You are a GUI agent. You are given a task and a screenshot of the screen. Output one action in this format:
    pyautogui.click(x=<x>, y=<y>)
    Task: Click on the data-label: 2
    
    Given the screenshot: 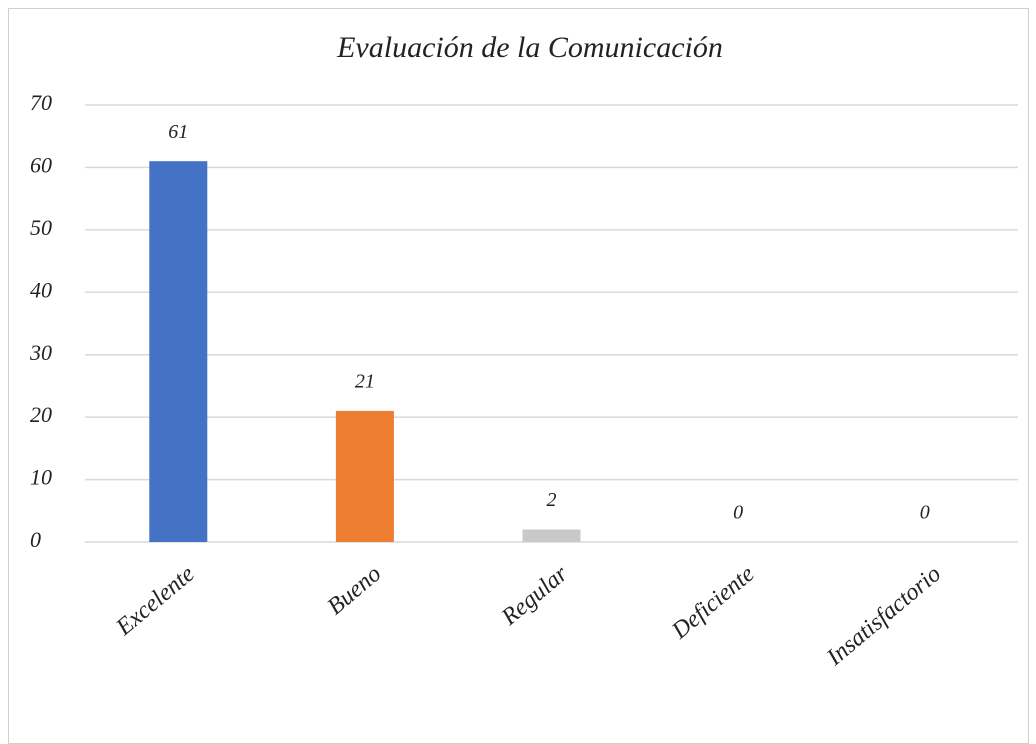 What is the action you would take?
    pyautogui.click(x=552, y=500)
    